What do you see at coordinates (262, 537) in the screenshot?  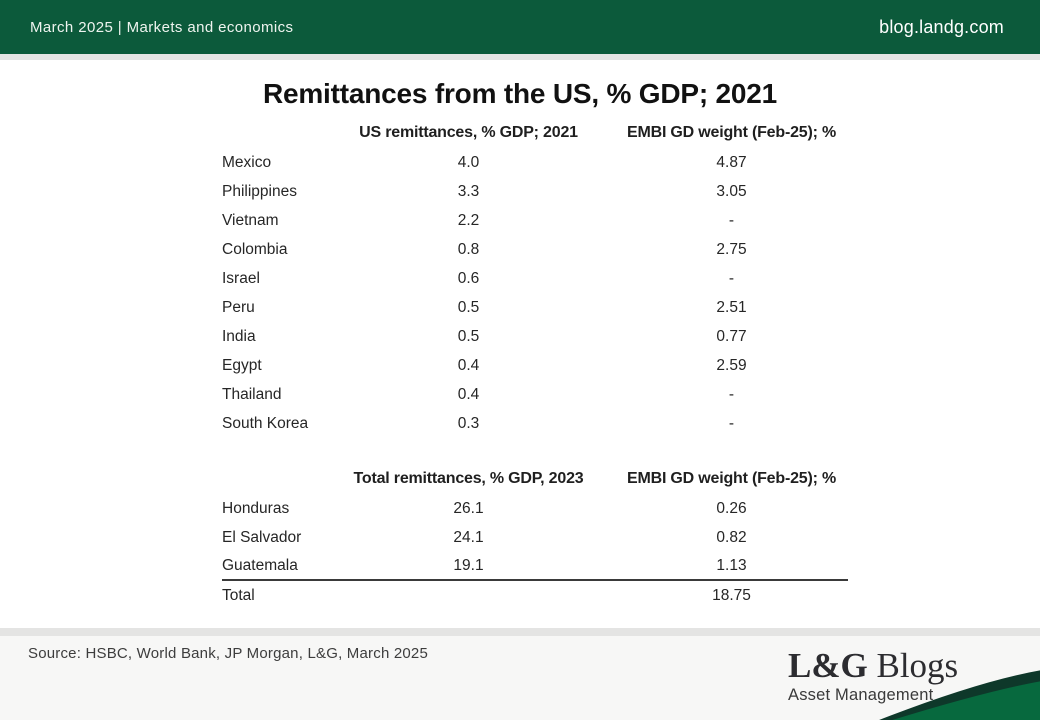 I see `country-cell: El Salvador` at bounding box center [262, 537].